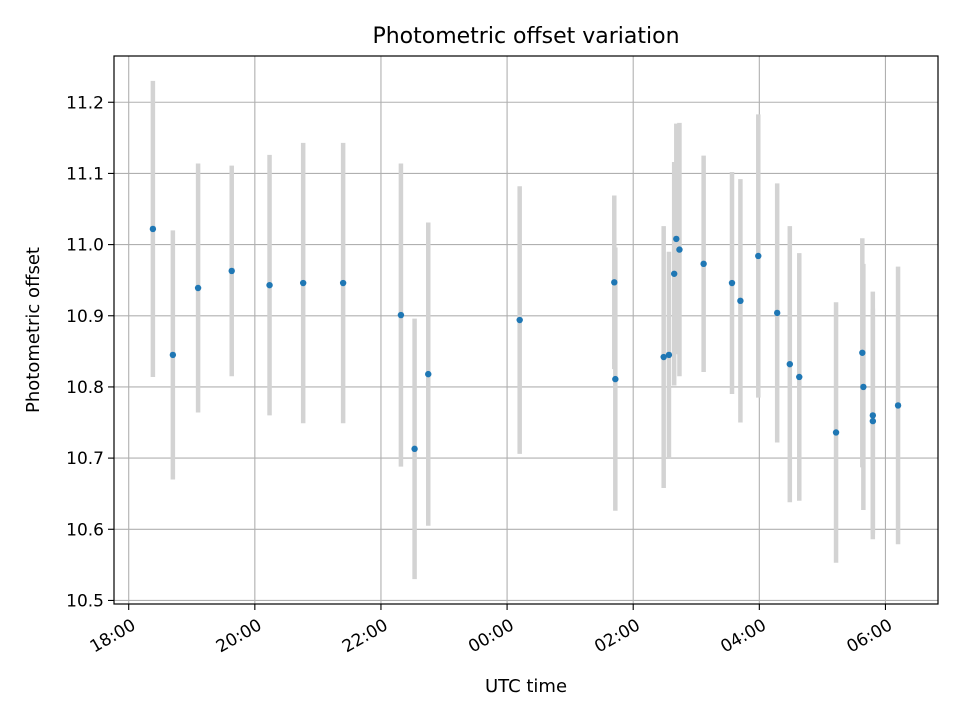  Describe the element at coordinates (90, 352) in the screenshot. I see `y-axis-ticks: 10.5 10.6 10.7 10.8 10.9 11.0 11.1 11.2` at that location.